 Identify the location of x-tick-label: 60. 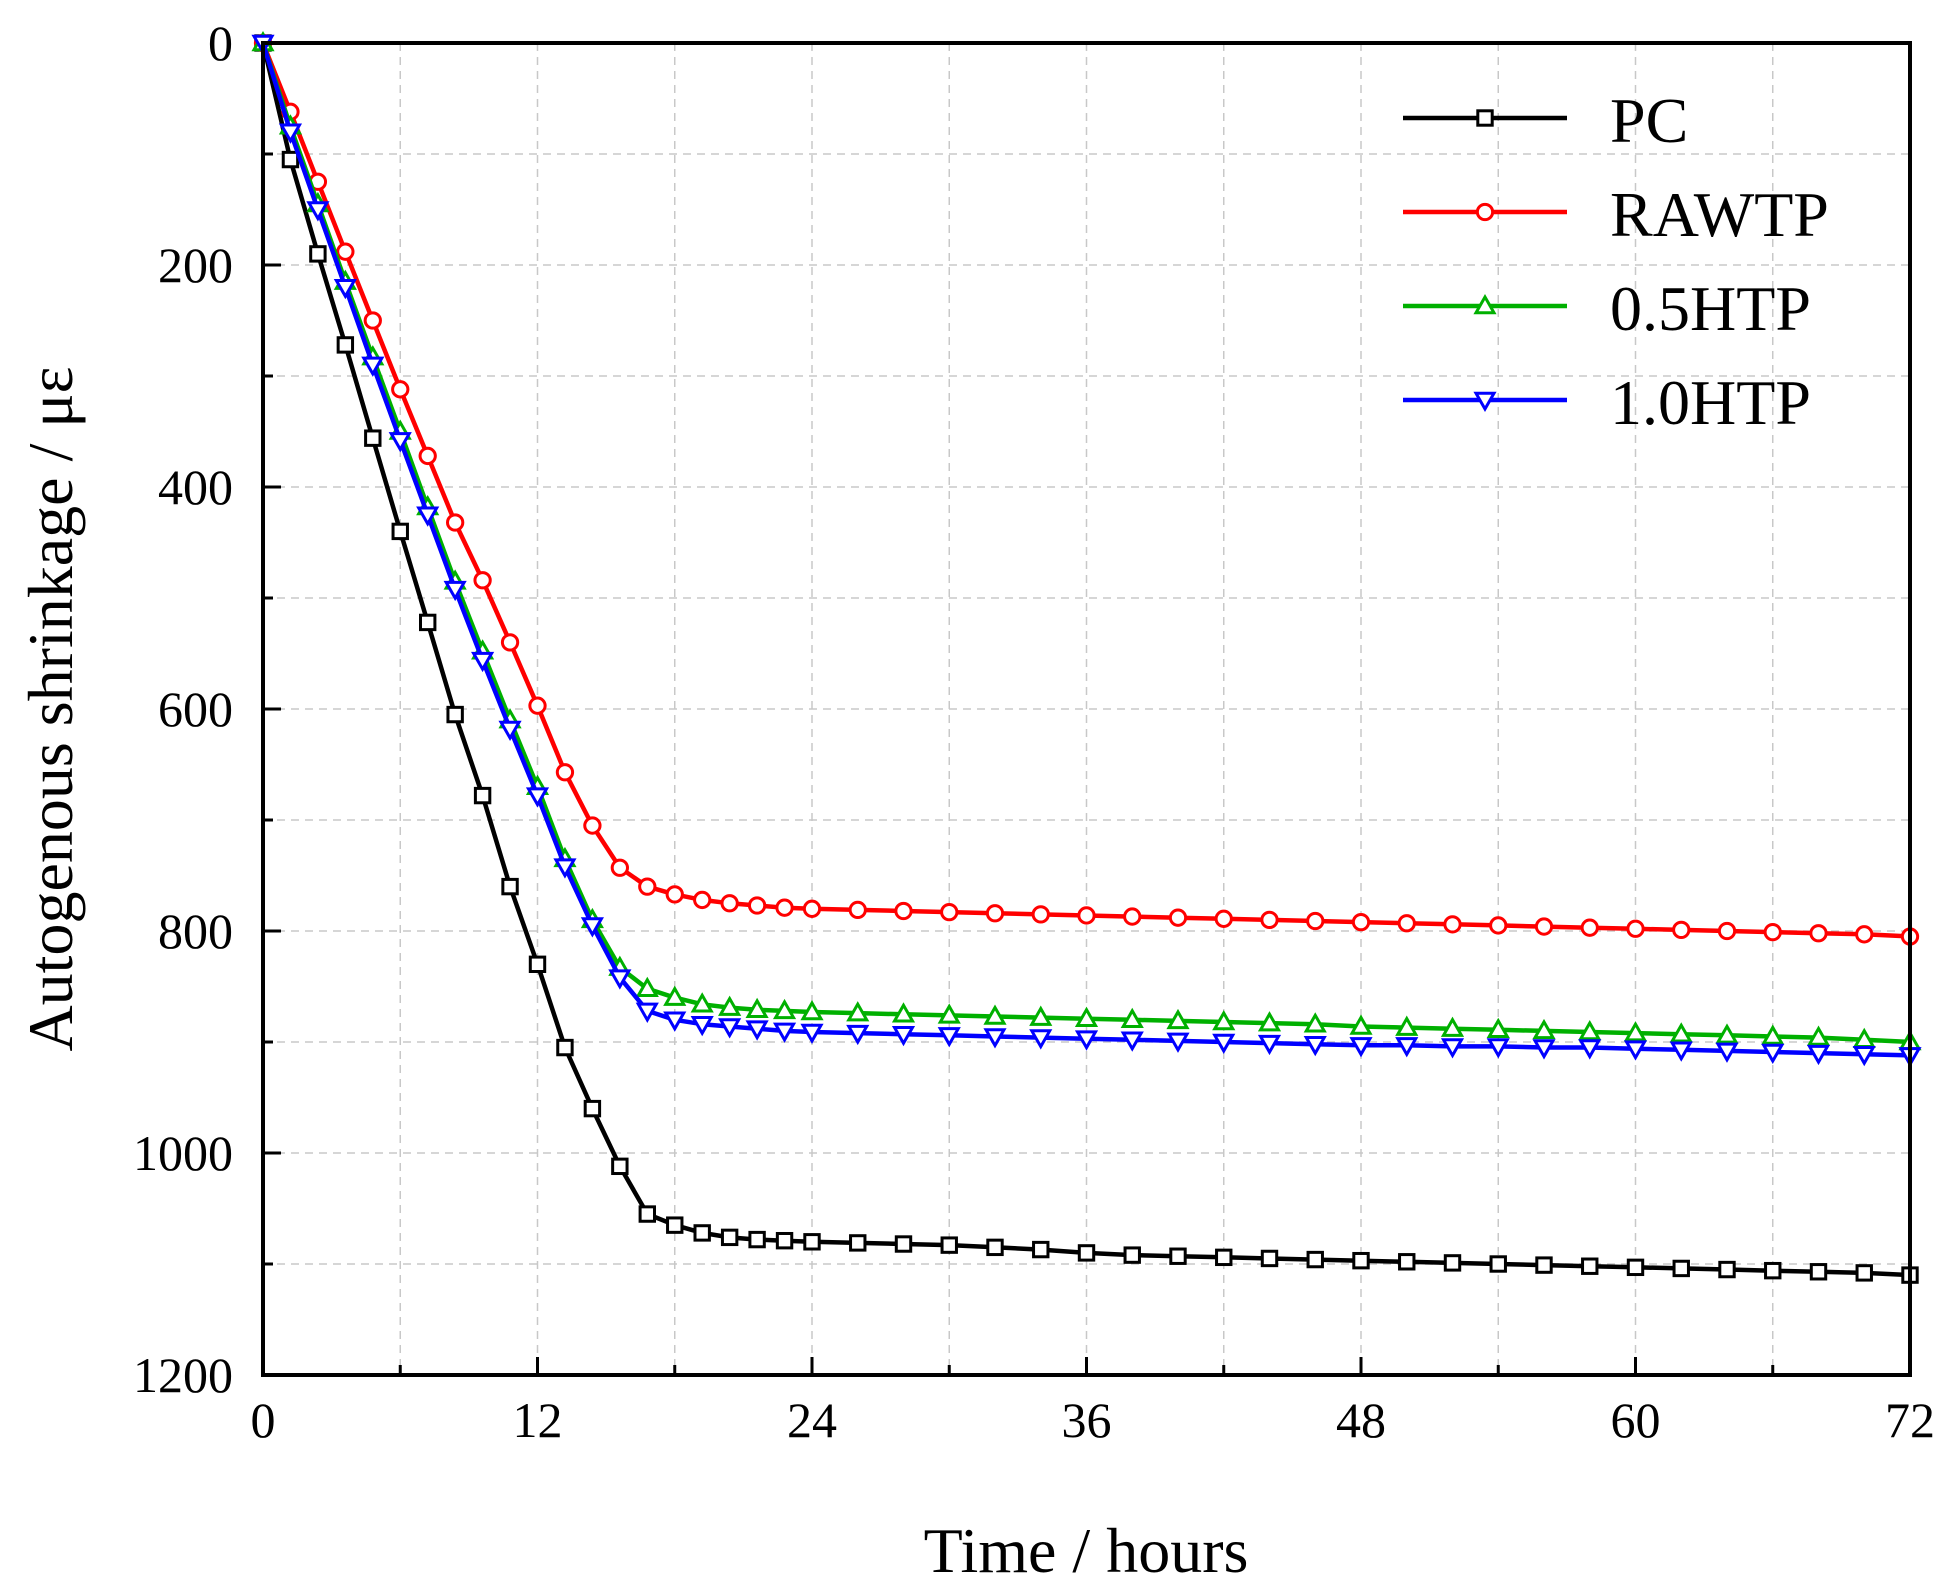
(1636, 1420).